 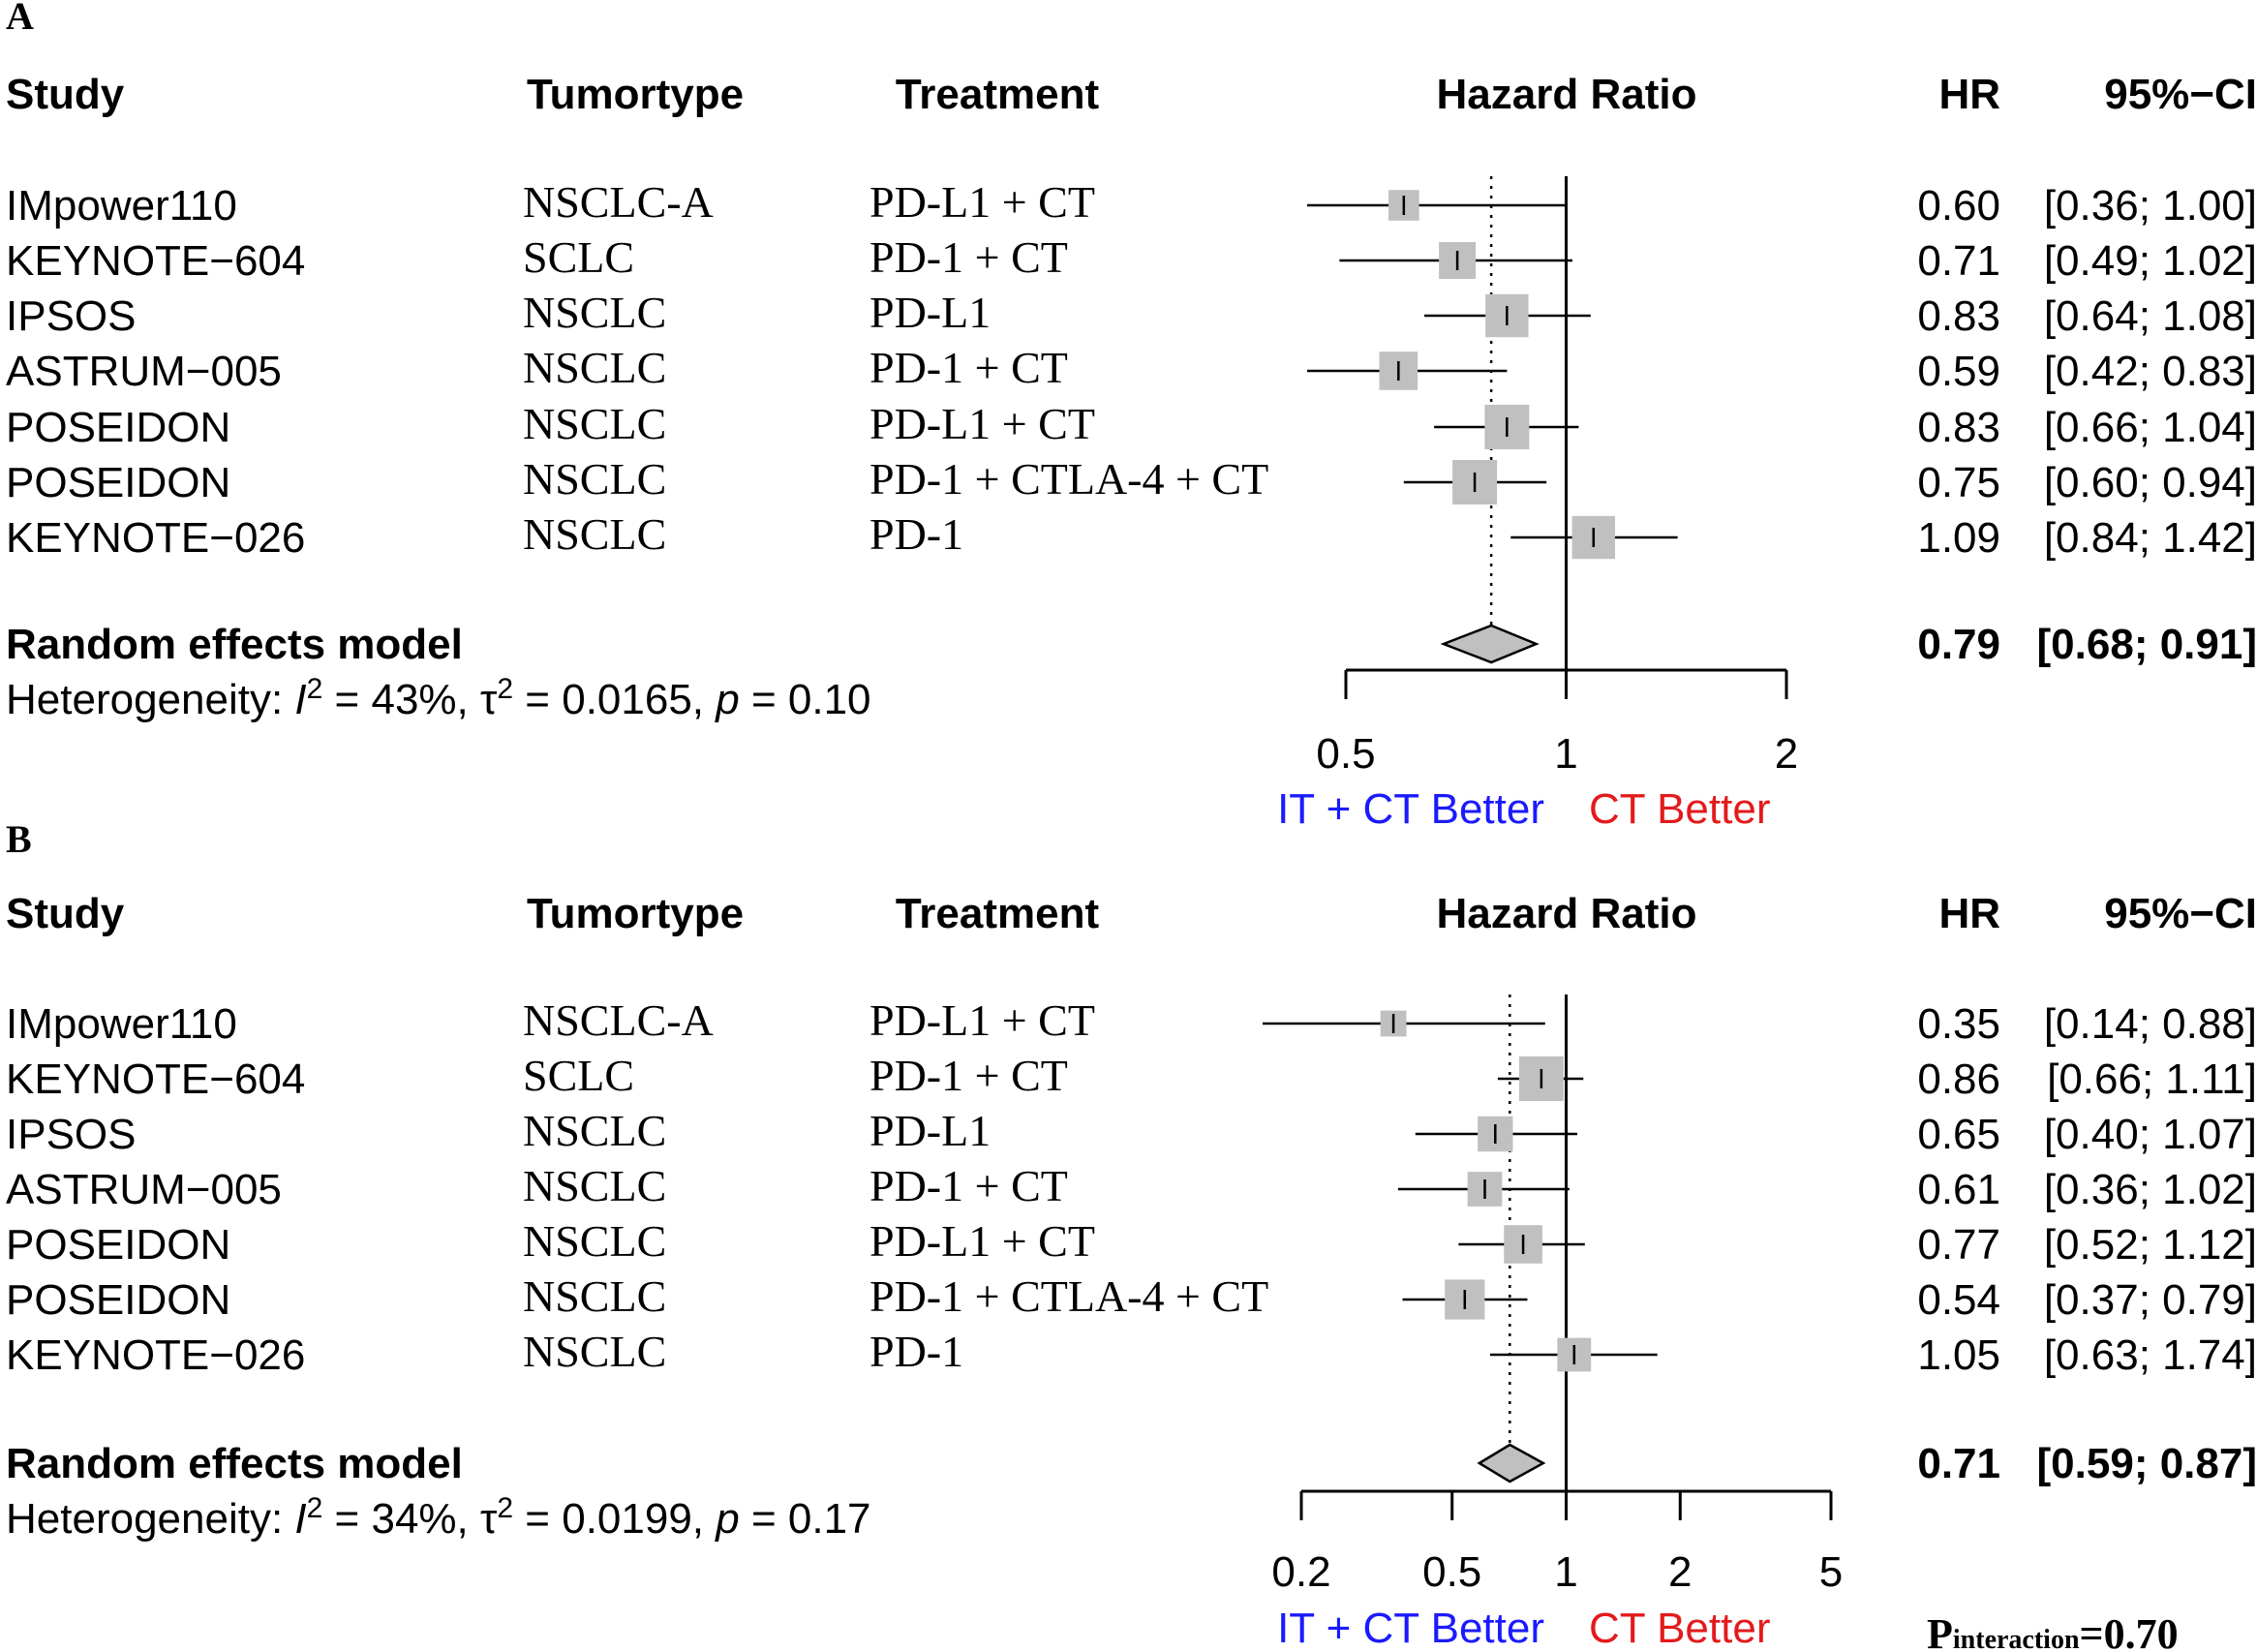 I want to click on hr-value: 0.75, so click(x=1958, y=482).